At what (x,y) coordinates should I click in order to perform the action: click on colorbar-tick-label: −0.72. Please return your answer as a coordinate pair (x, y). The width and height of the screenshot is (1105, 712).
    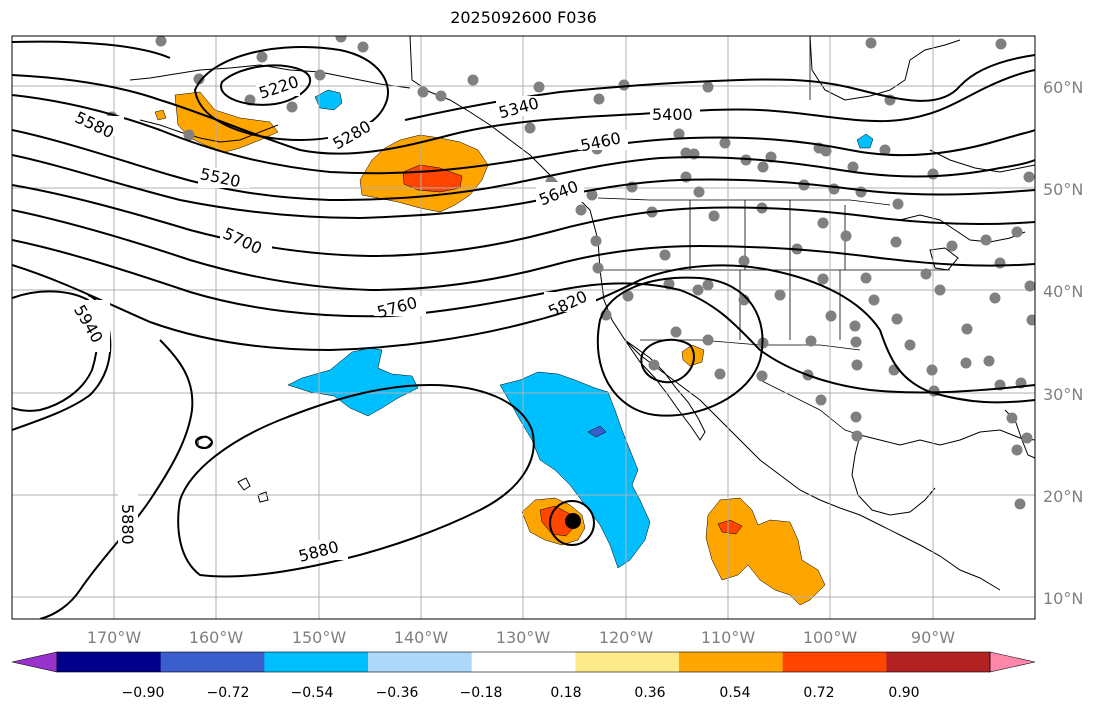
    Looking at the image, I should click on (228, 693).